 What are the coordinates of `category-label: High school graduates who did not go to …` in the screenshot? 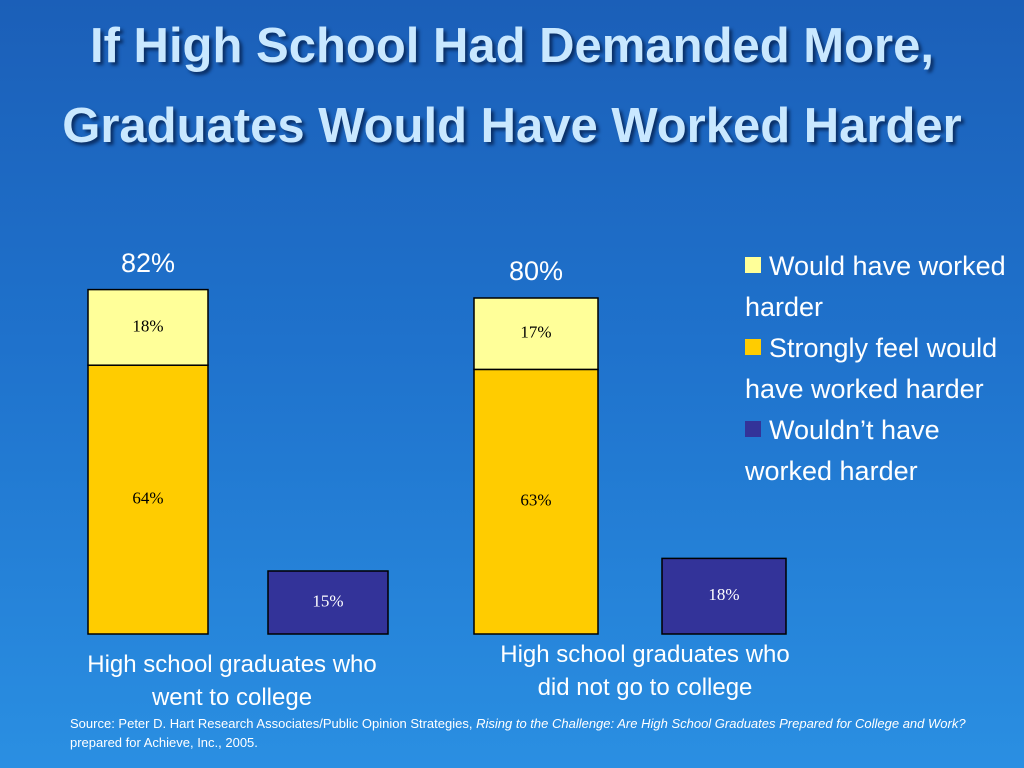 It's located at (645, 671).